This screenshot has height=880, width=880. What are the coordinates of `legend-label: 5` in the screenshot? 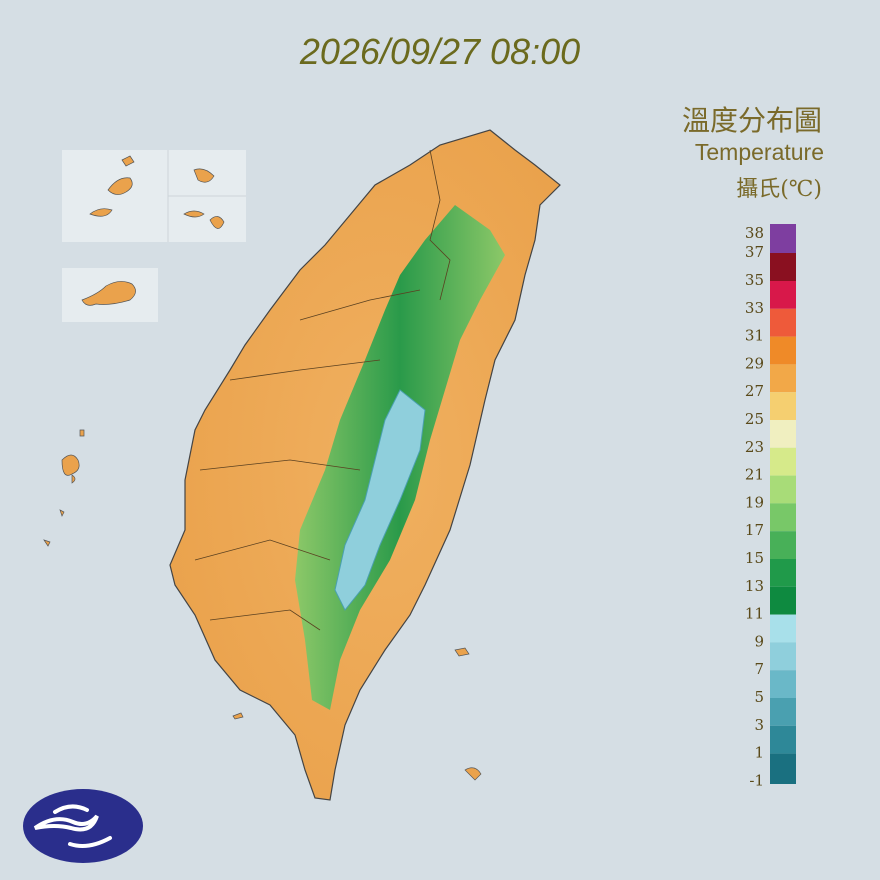 It's located at (759, 697).